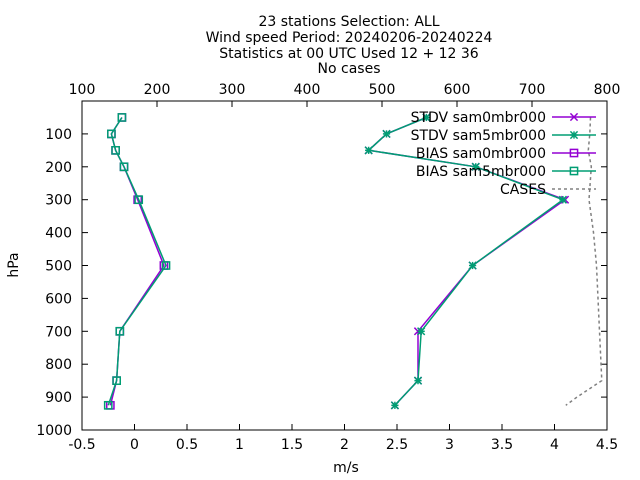 This screenshot has height=480, width=640. Describe the element at coordinates (349, 38) in the screenshot. I see `title-line-2: Wind speed Period: 20240206-20240224` at that location.